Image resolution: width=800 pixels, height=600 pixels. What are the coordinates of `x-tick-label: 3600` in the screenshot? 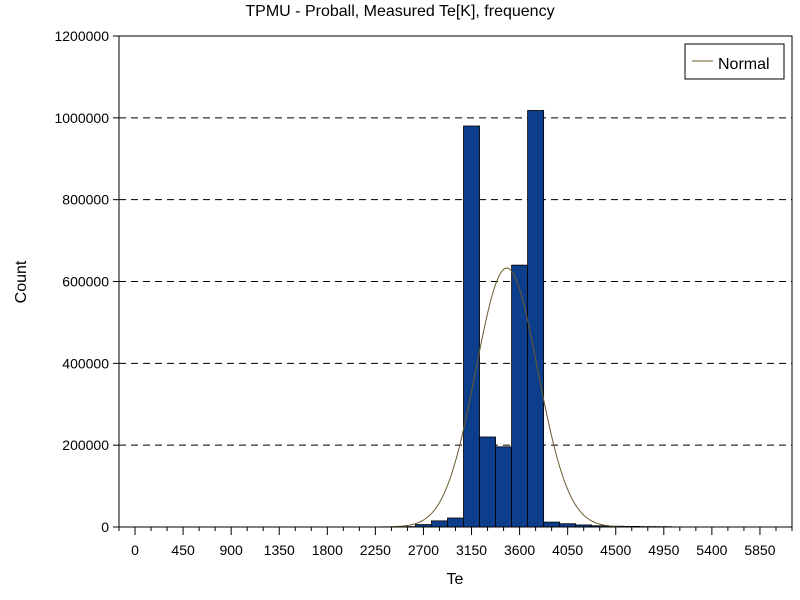 It's located at (519, 550).